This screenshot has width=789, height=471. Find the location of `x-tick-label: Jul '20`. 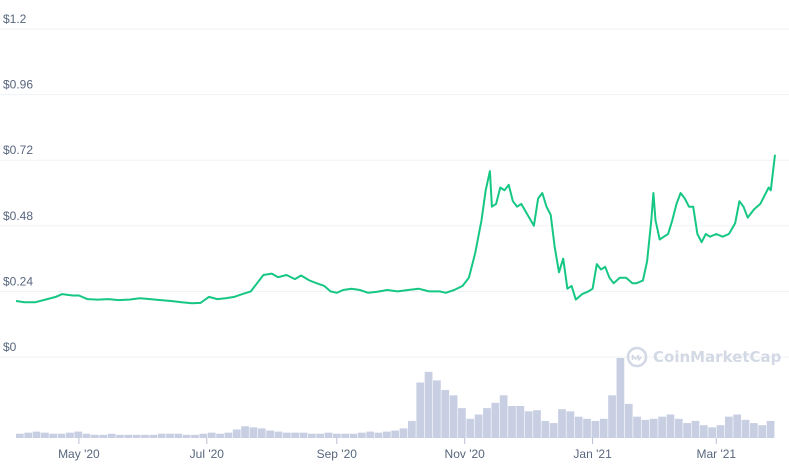

x-tick-label: Jul '20 is located at coordinates (207, 454).